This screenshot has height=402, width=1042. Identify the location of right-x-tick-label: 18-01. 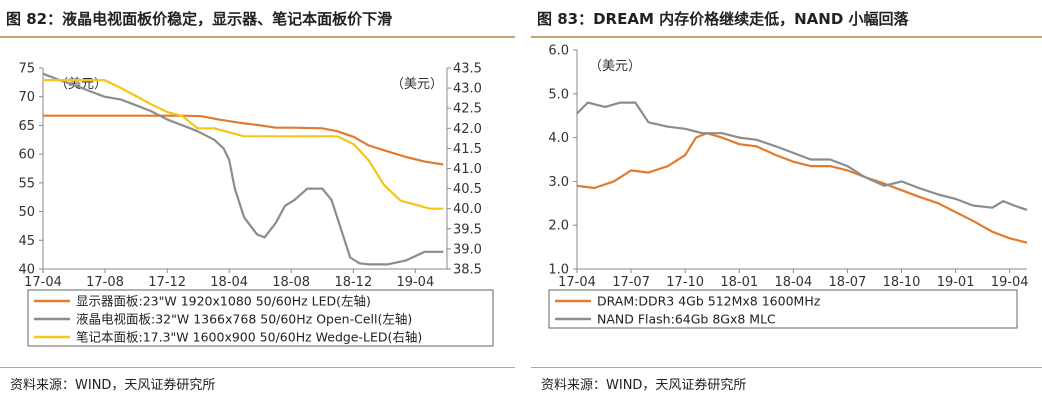
(739, 282).